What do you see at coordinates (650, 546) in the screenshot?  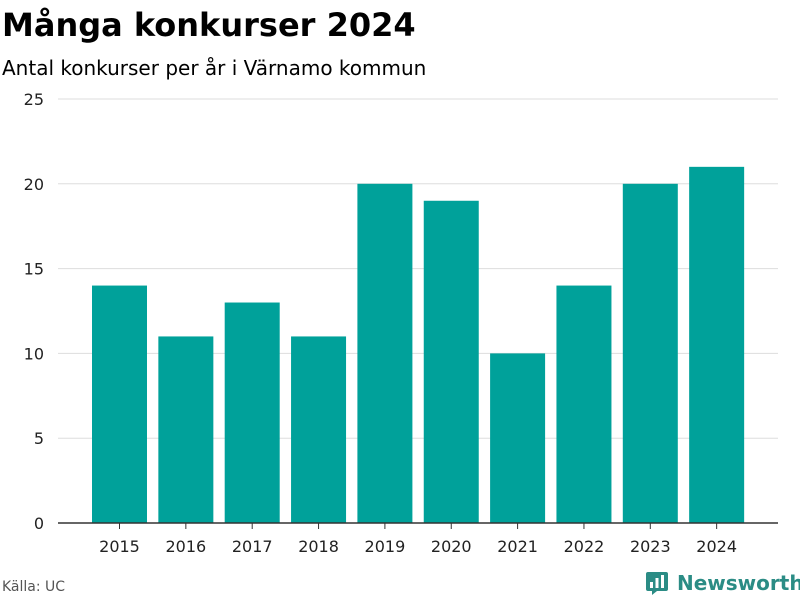 I see `x-tick-label: 2023` at bounding box center [650, 546].